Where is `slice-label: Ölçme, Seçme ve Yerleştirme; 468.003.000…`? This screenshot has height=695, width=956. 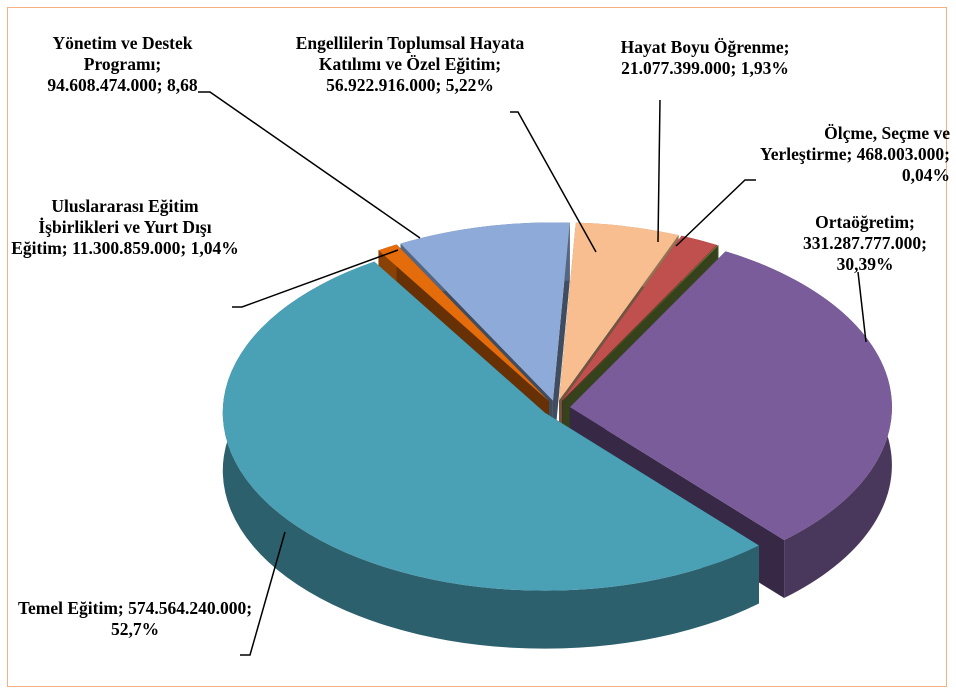
slice-label: Ölçme, Seçme ve Yerleştirme; 468.003.000… is located at coordinates (855, 154).